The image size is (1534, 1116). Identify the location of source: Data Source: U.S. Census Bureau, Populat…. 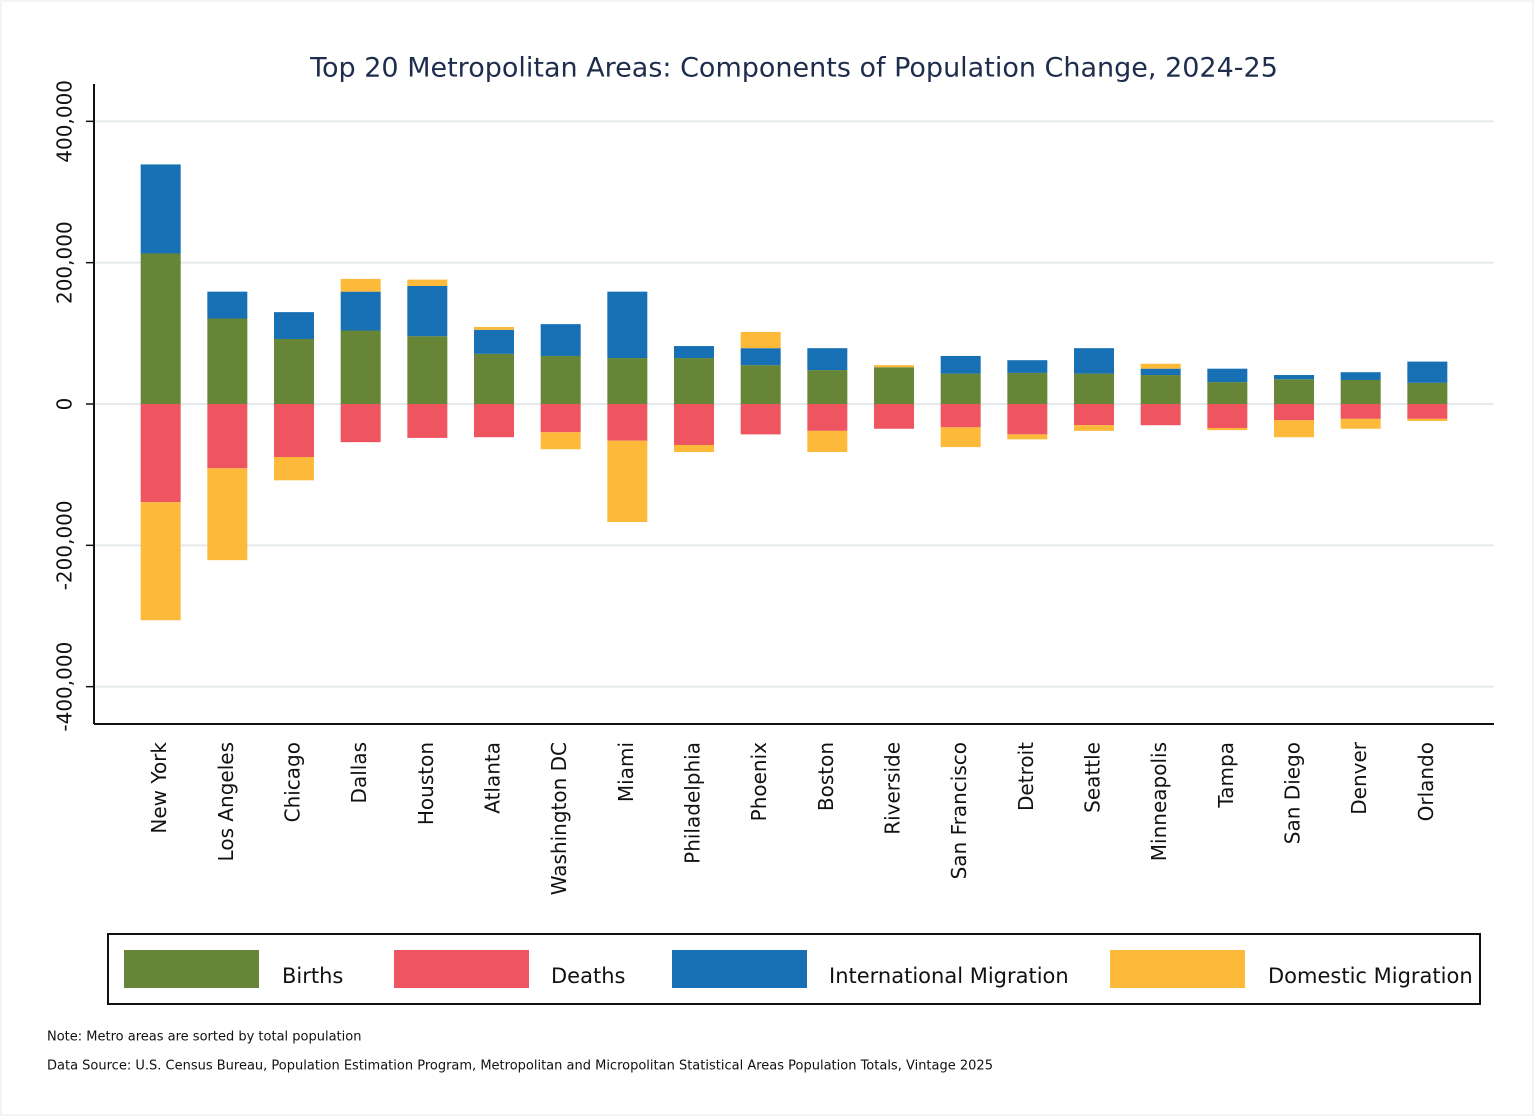
(520, 1066).